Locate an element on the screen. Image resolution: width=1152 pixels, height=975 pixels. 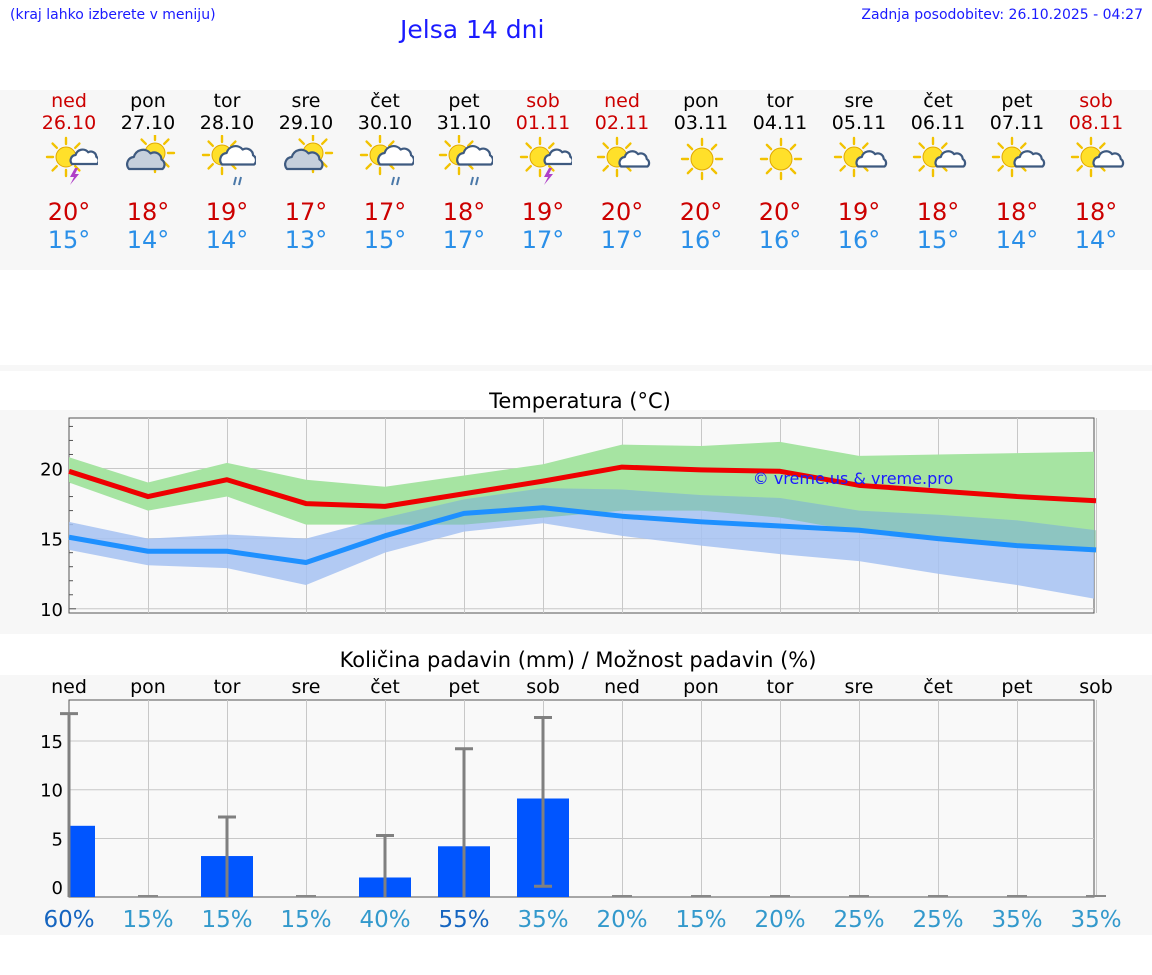
temperature-chart-title: Temperatura (°C) is located at coordinates (579, 401).